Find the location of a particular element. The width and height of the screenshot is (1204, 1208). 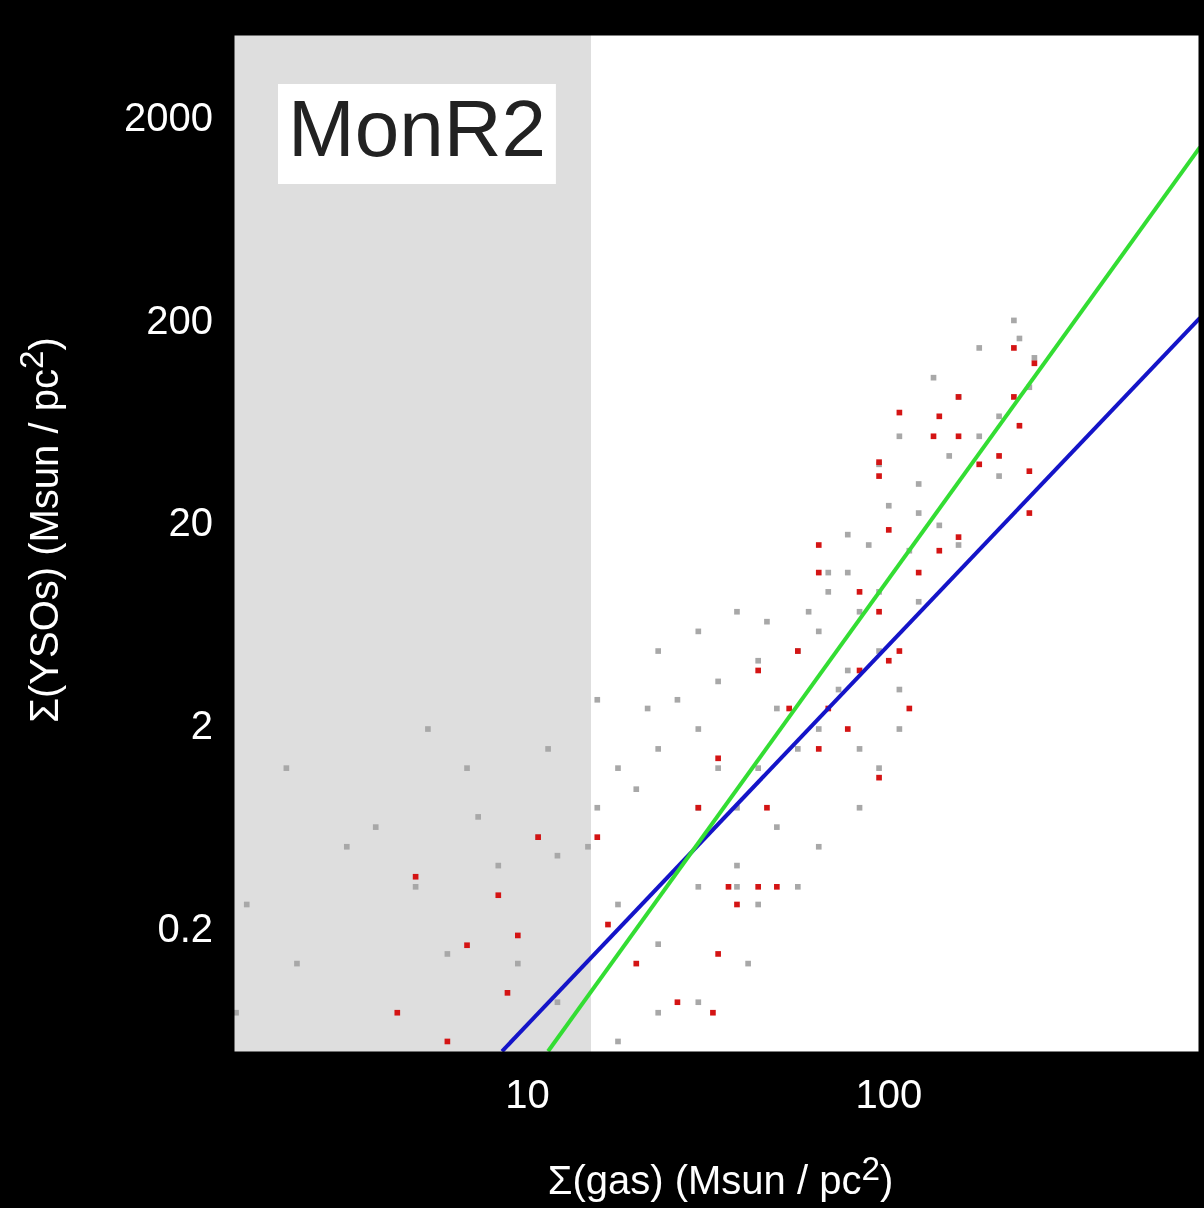

x-tick-label: 10 is located at coordinates (527, 1094).